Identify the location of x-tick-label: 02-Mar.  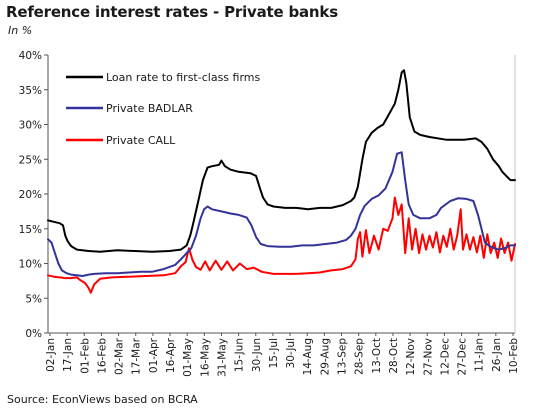
(120, 356).